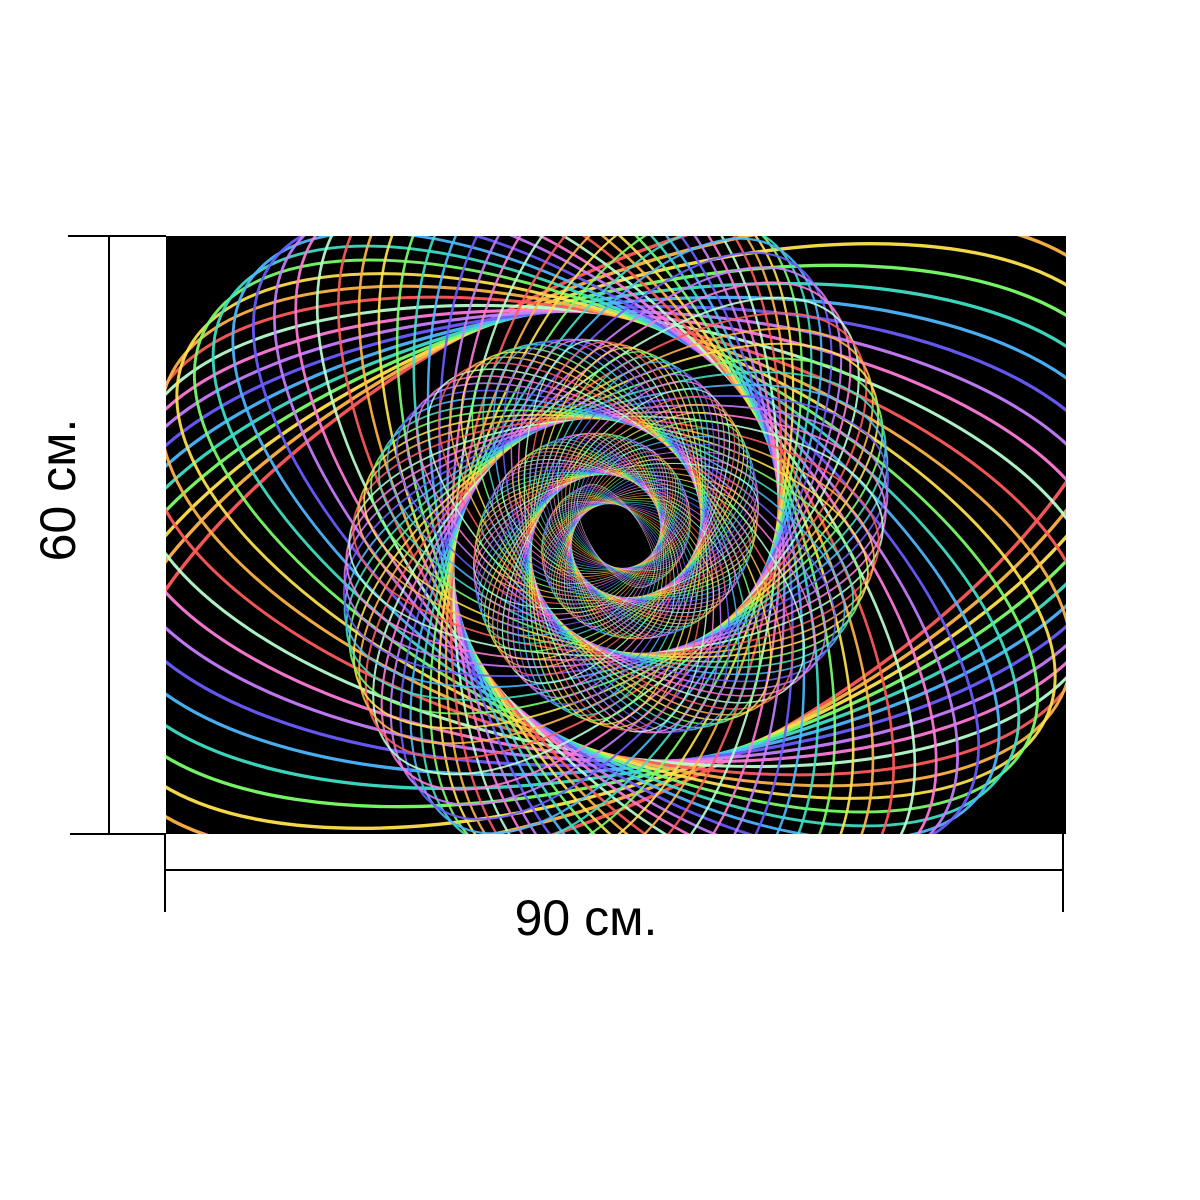 The image size is (1200, 1200). What do you see at coordinates (615, 870) in the screenshot?
I see `width-dimension-line` at bounding box center [615, 870].